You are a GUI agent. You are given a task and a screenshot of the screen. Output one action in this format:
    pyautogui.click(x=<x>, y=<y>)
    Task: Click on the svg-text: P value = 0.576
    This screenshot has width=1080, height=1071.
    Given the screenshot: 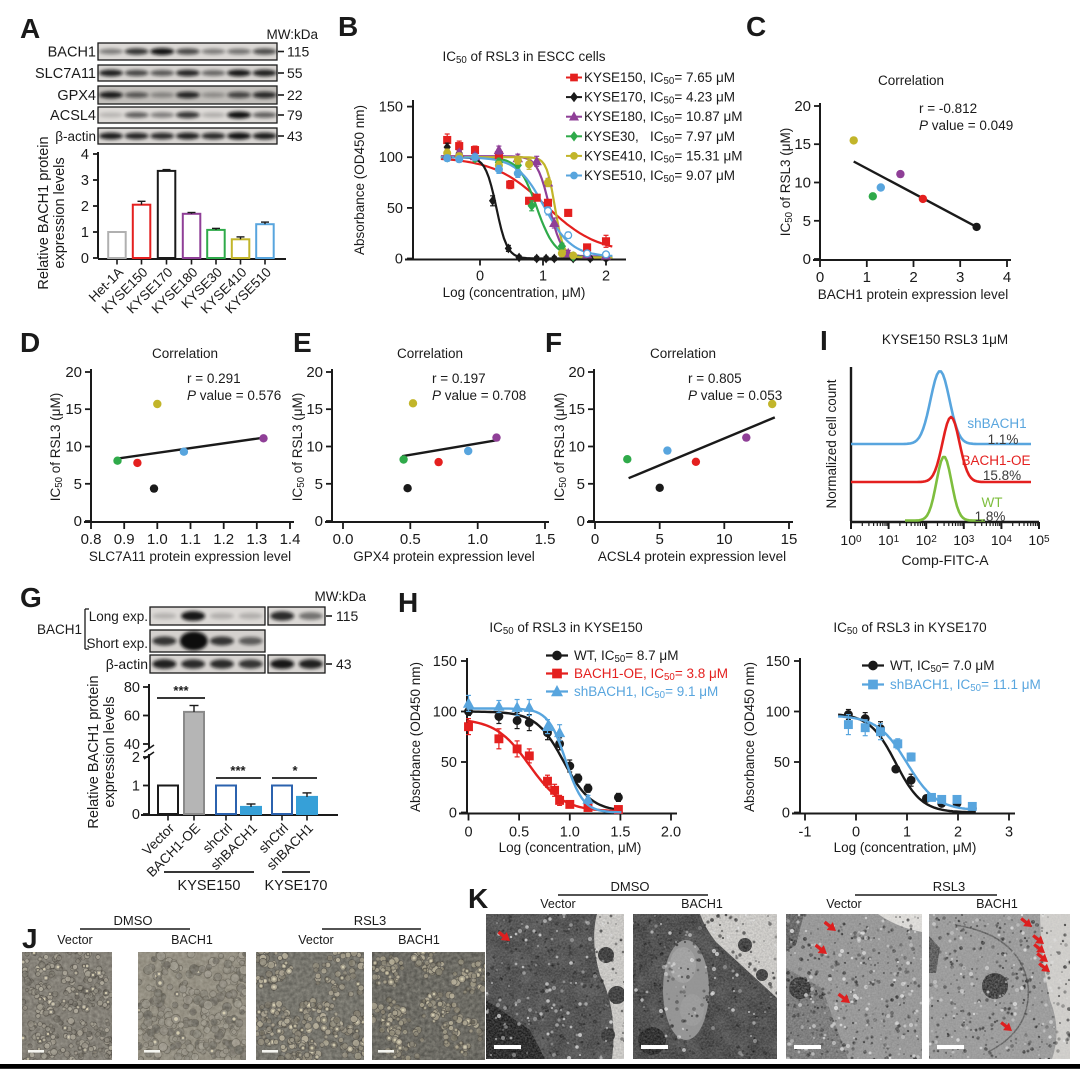 What is the action you would take?
    pyautogui.click(x=234, y=395)
    